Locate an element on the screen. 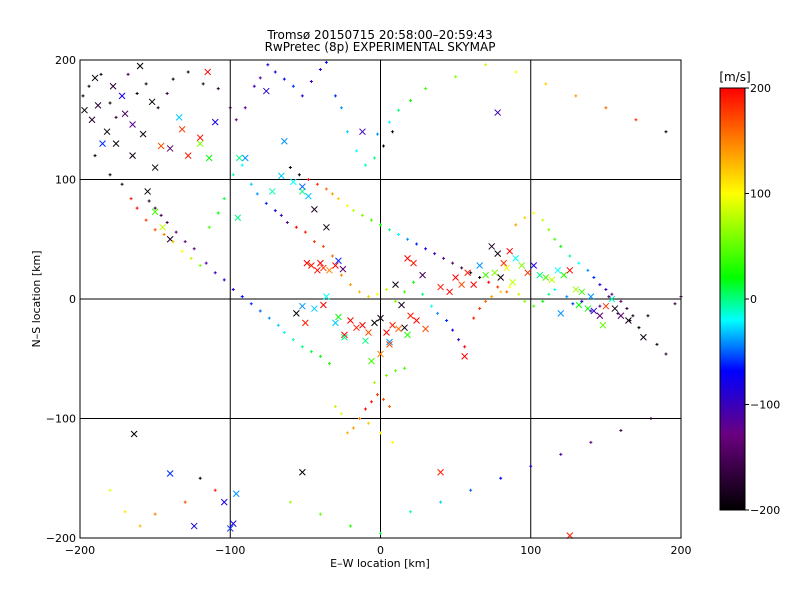  y-tick-label: −100 is located at coordinates (61, 419).